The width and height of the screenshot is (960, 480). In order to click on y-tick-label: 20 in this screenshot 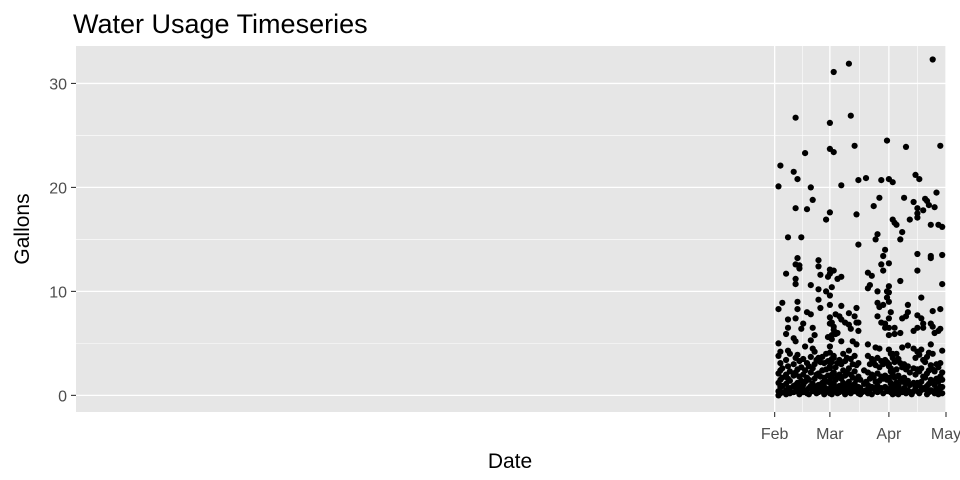, I will do `click(58, 188)`.